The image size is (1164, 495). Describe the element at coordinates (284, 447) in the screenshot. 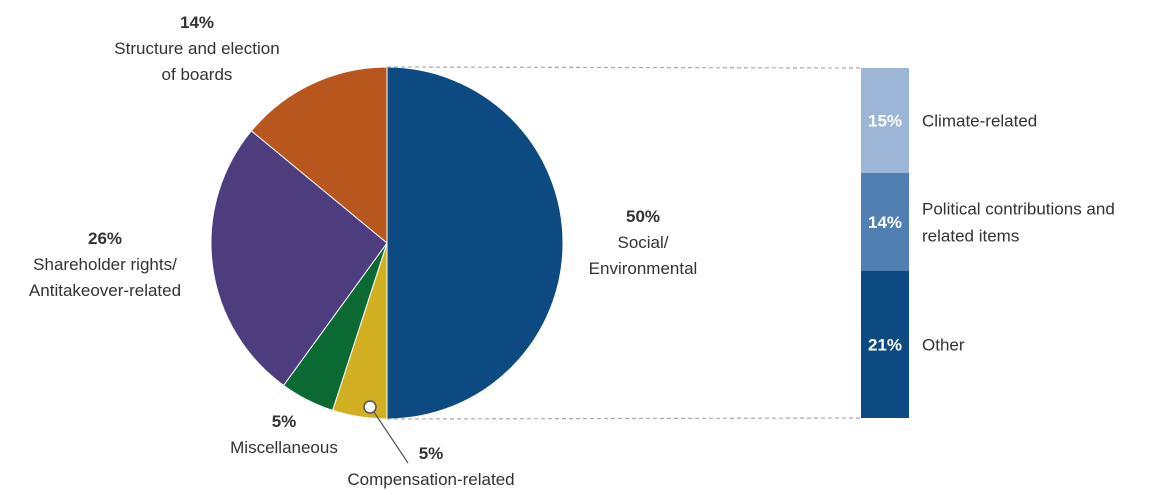

I see `pie-category-label: Miscellaneous` at that location.